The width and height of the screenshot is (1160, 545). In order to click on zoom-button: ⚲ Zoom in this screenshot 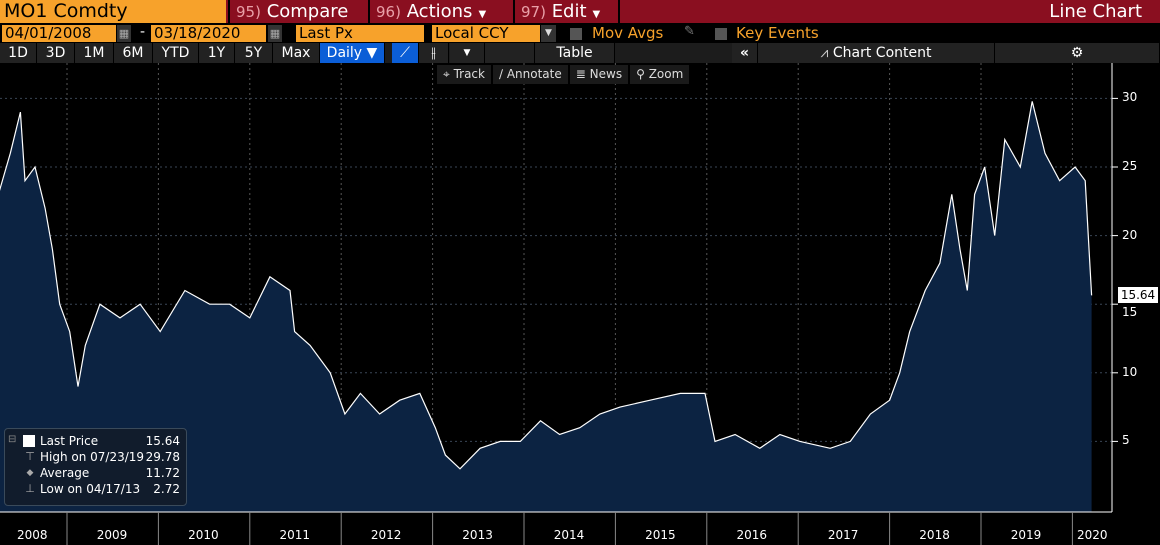, I will do `click(660, 74)`.